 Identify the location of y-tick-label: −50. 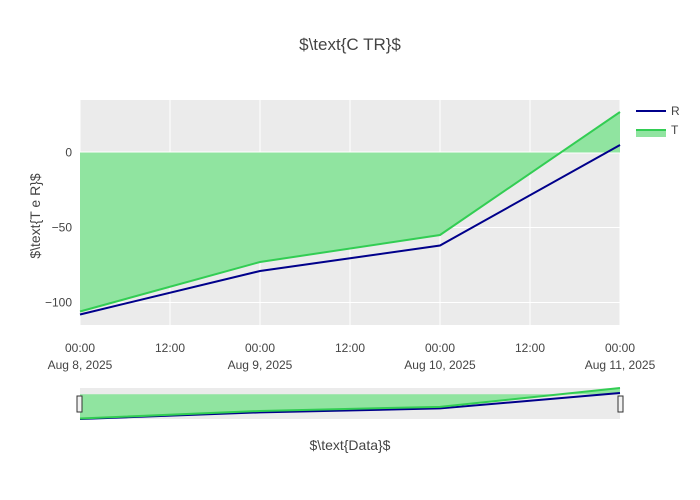
(62, 228).